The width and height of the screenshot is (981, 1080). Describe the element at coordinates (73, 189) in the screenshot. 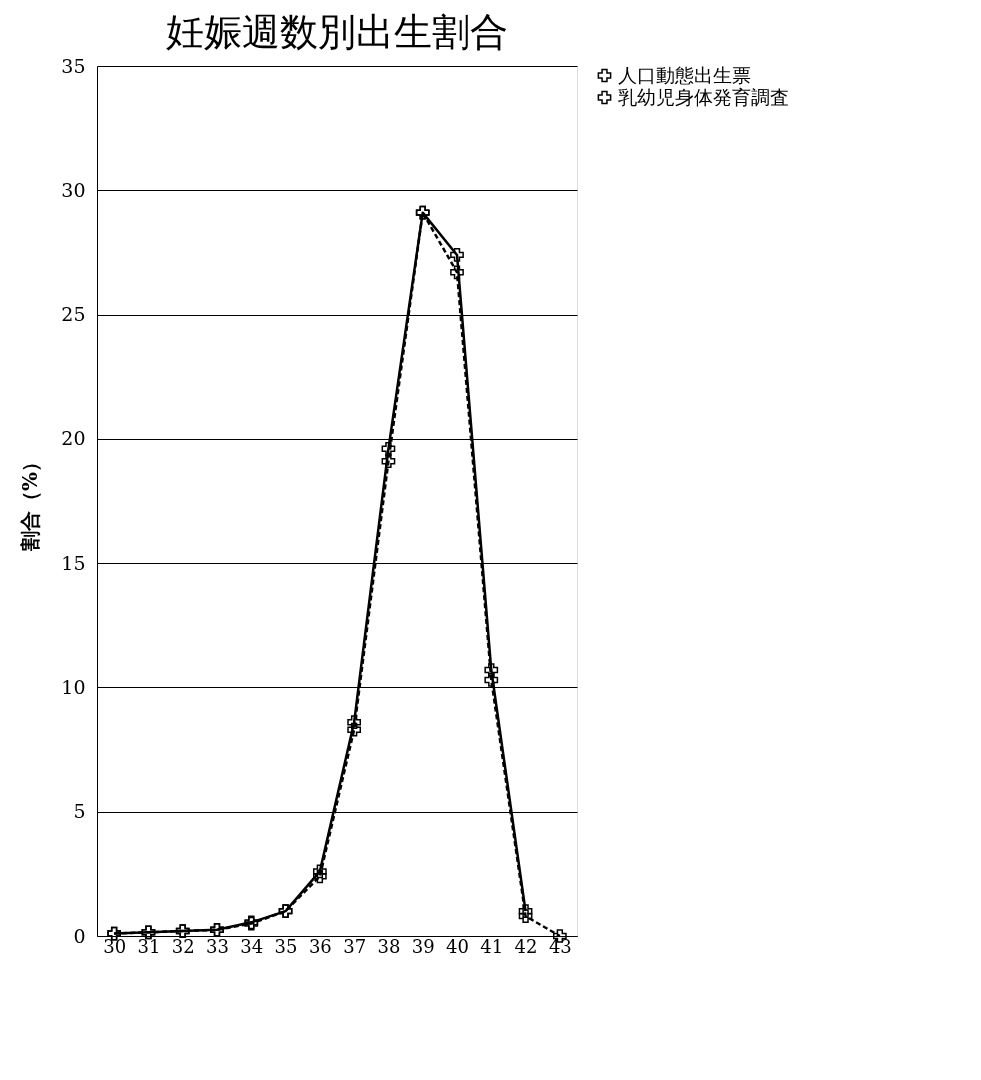

I see `y-tick-label: 30` at that location.